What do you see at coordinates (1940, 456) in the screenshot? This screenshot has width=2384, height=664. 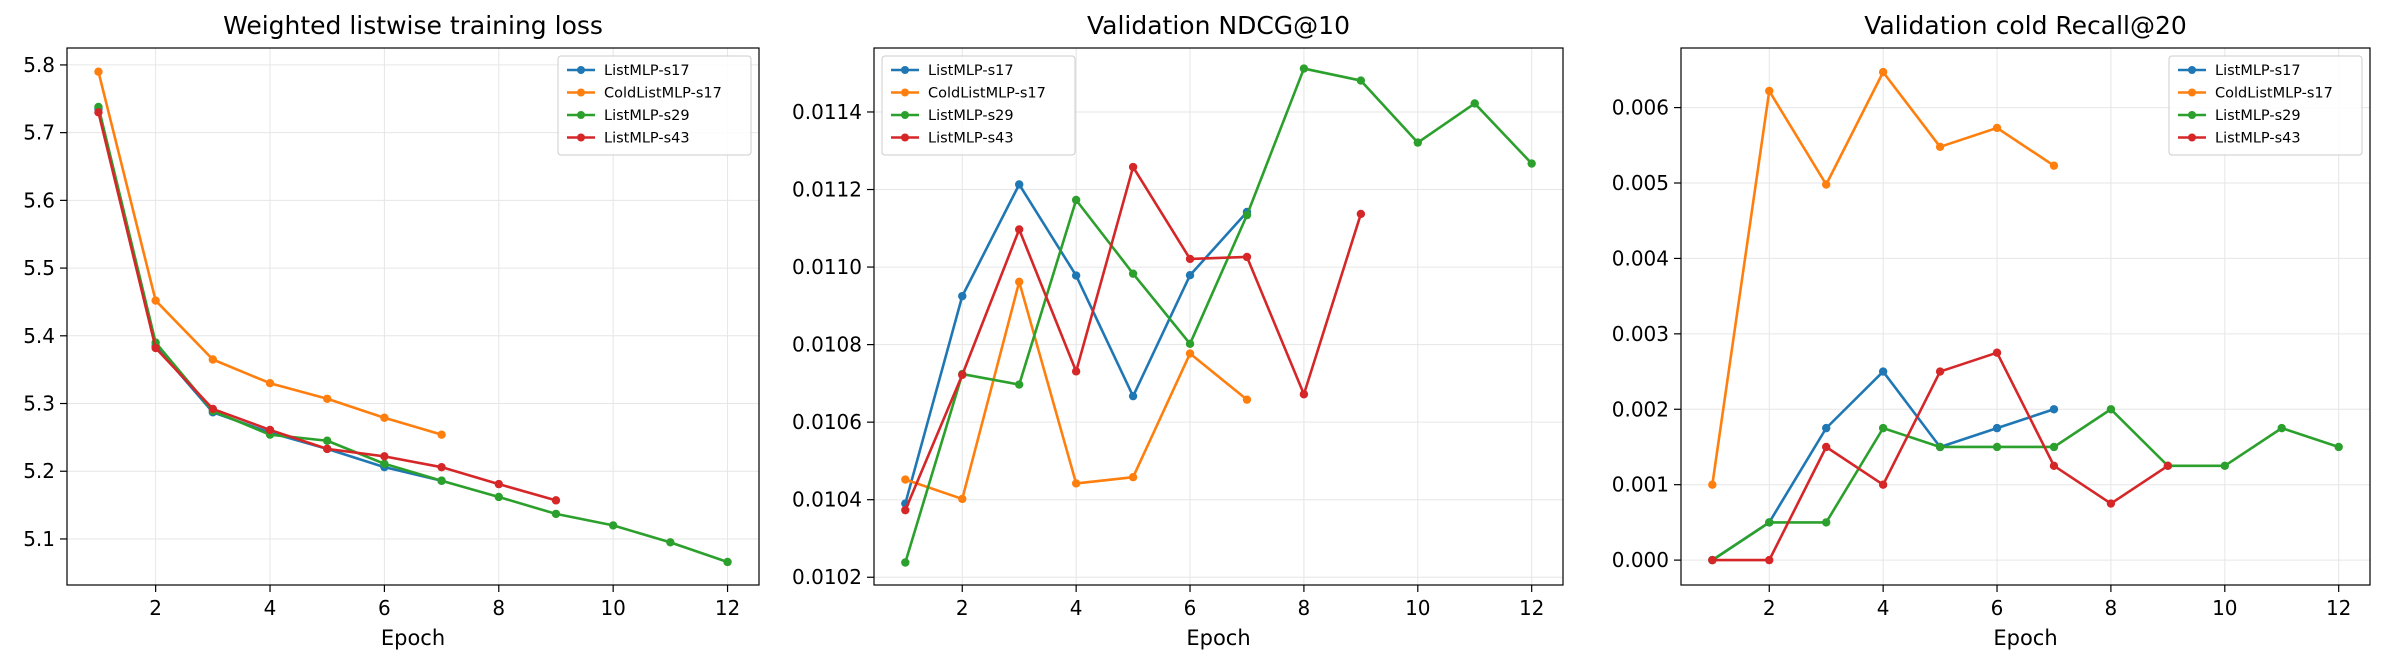 I see `series-line-ListMLP-s43` at bounding box center [1940, 456].